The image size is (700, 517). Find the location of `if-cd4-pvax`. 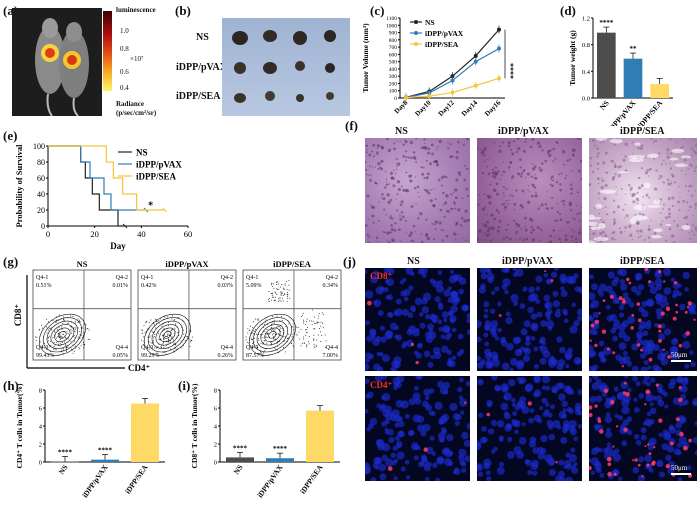

if-cd4-pvax is located at coordinates (529, 428).